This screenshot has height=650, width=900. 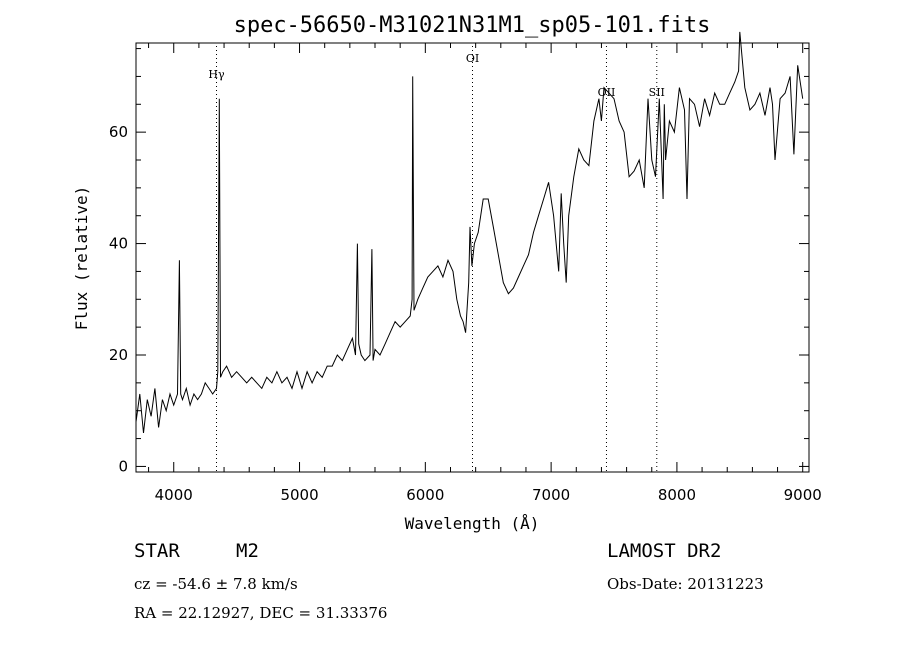 What do you see at coordinates (472, 58) in the screenshot?
I see `line-marker-label: OI` at bounding box center [472, 58].